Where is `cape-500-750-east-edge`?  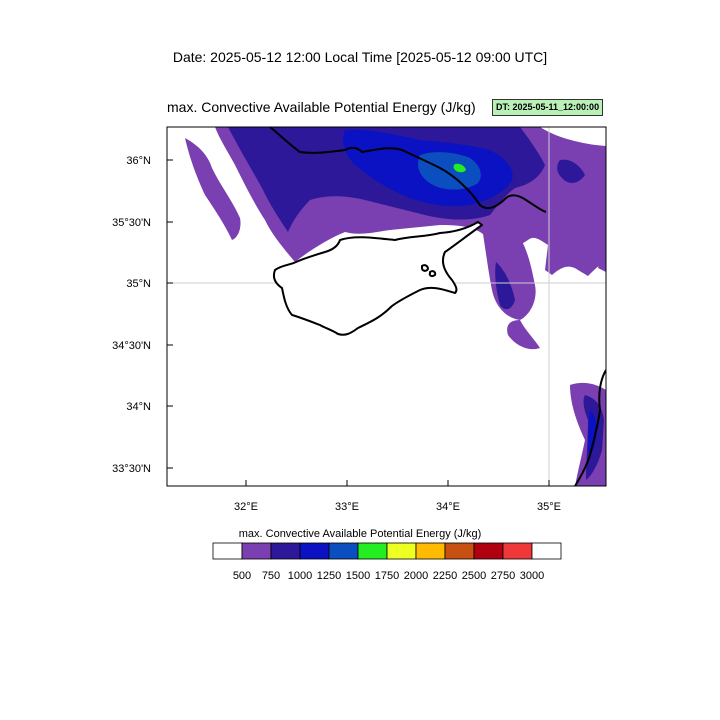 cape-500-750-east-edge is located at coordinates (602, 263).